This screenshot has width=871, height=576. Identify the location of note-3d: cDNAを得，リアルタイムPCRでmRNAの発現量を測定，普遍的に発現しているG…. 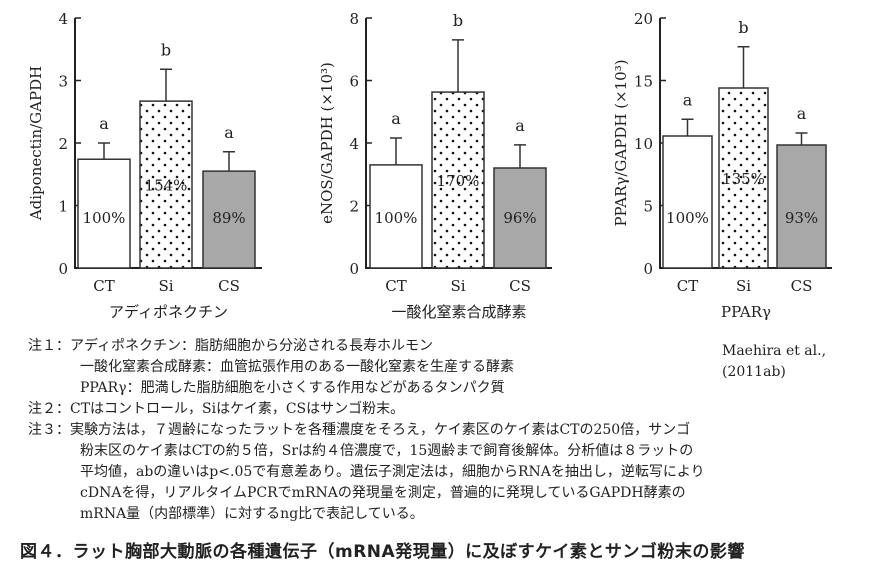
(383, 493).